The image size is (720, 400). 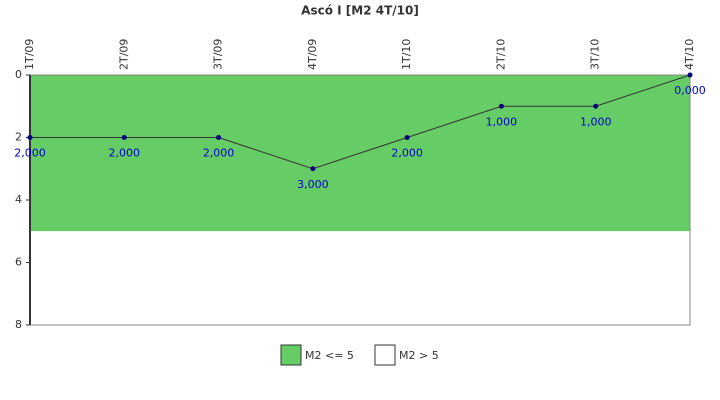 I want to click on x-tick-label: 1T/09, so click(x=29, y=54).